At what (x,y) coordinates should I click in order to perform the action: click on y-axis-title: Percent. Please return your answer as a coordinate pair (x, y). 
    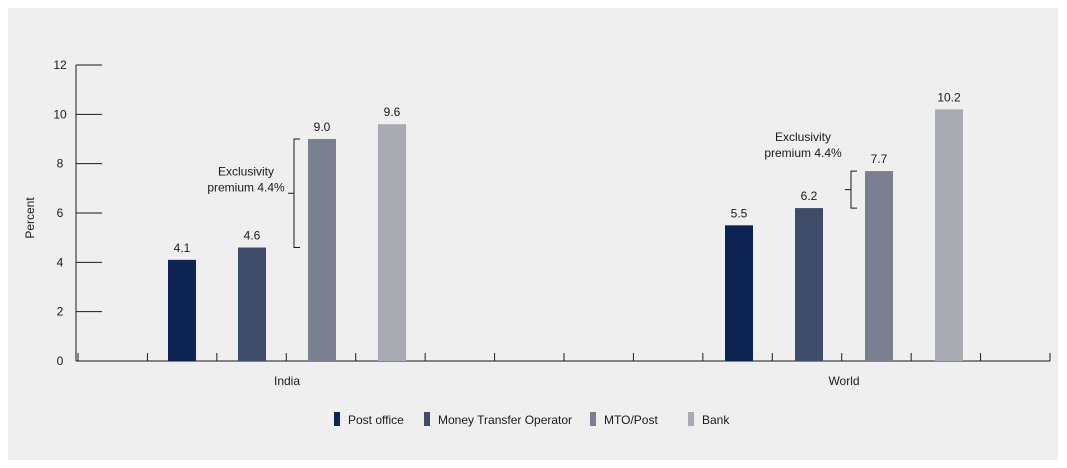
    Looking at the image, I should click on (30, 218).